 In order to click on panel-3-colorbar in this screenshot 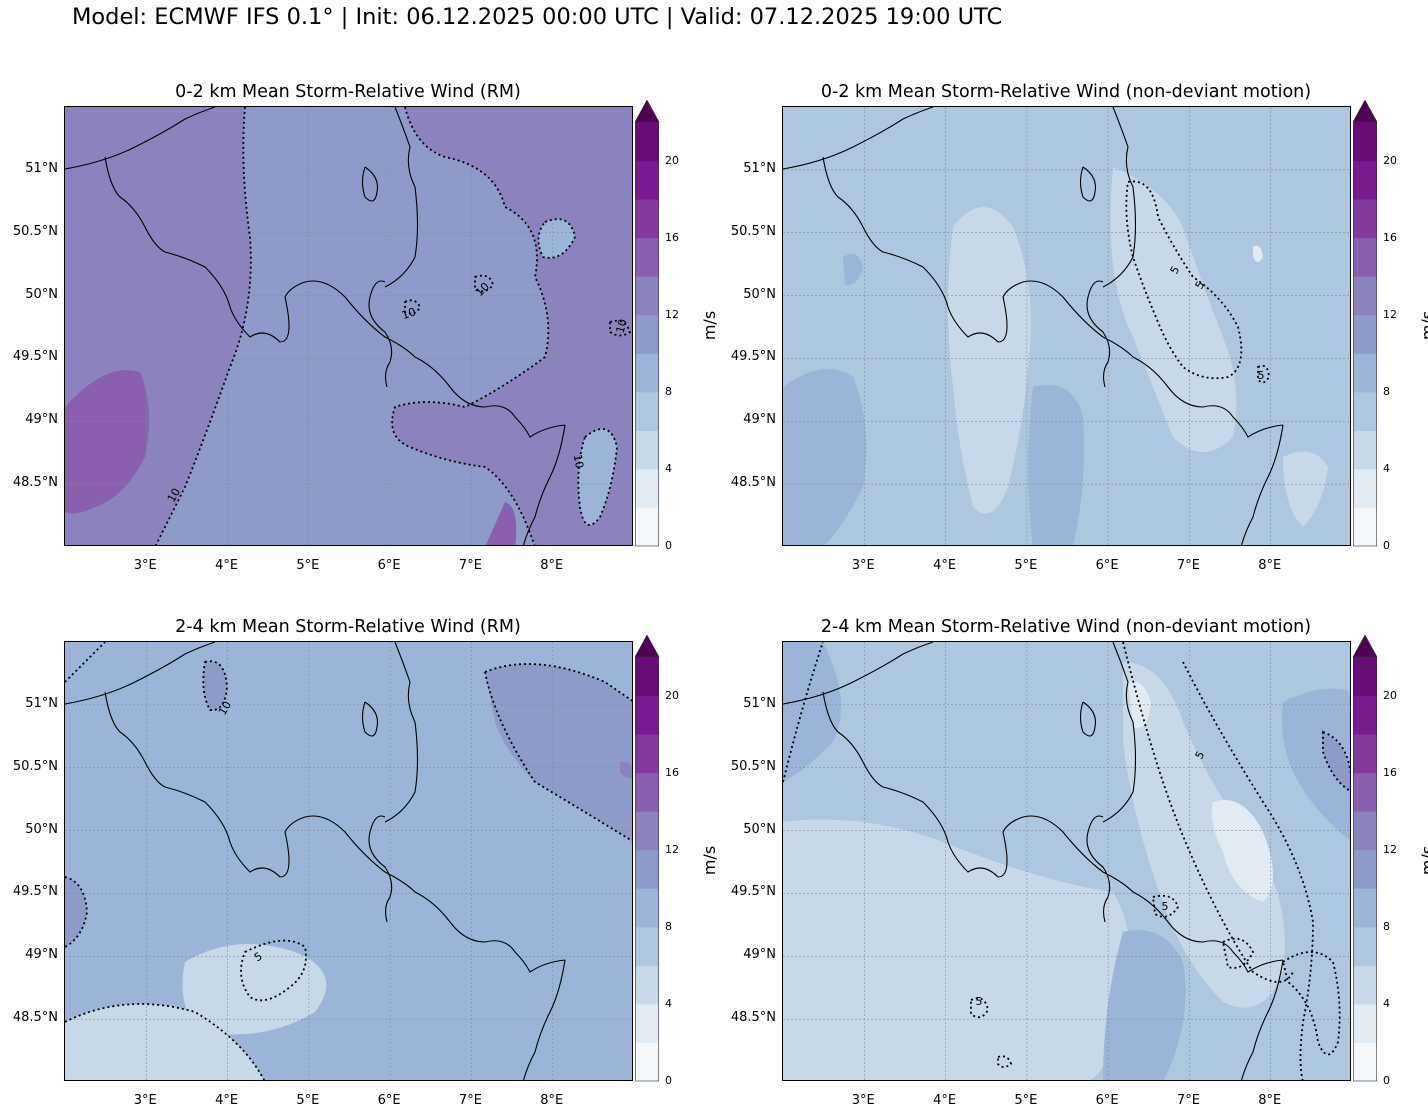, I will do `click(647, 860)`.